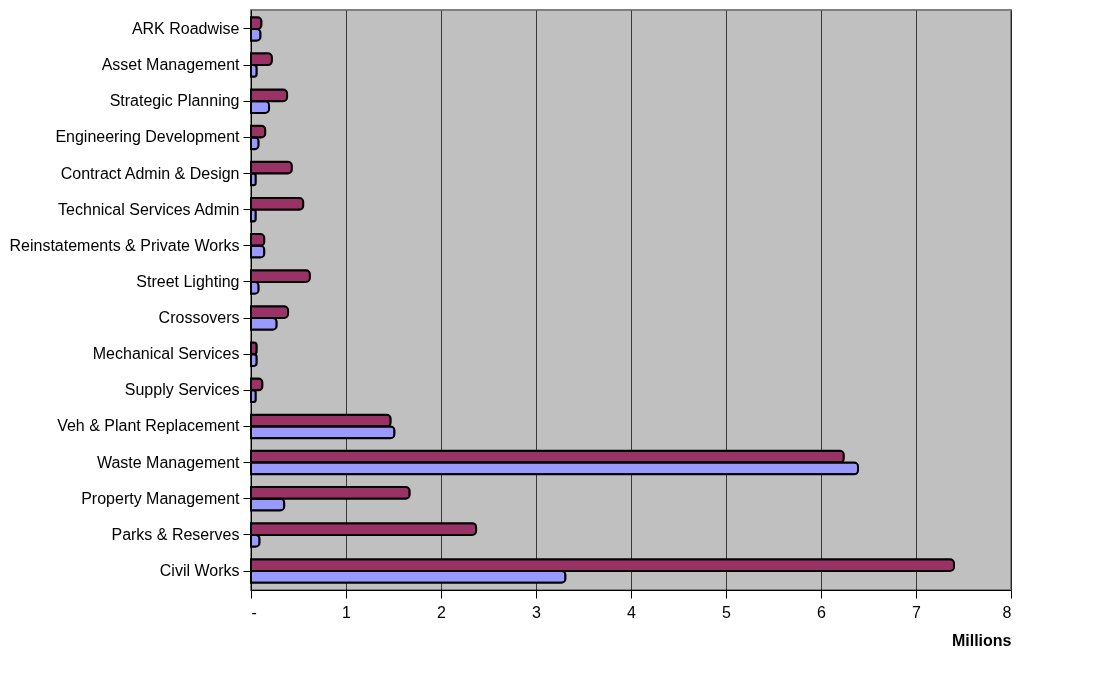  Describe the element at coordinates (537, 612) in the screenshot. I see `x-tick-label: 3` at that location.